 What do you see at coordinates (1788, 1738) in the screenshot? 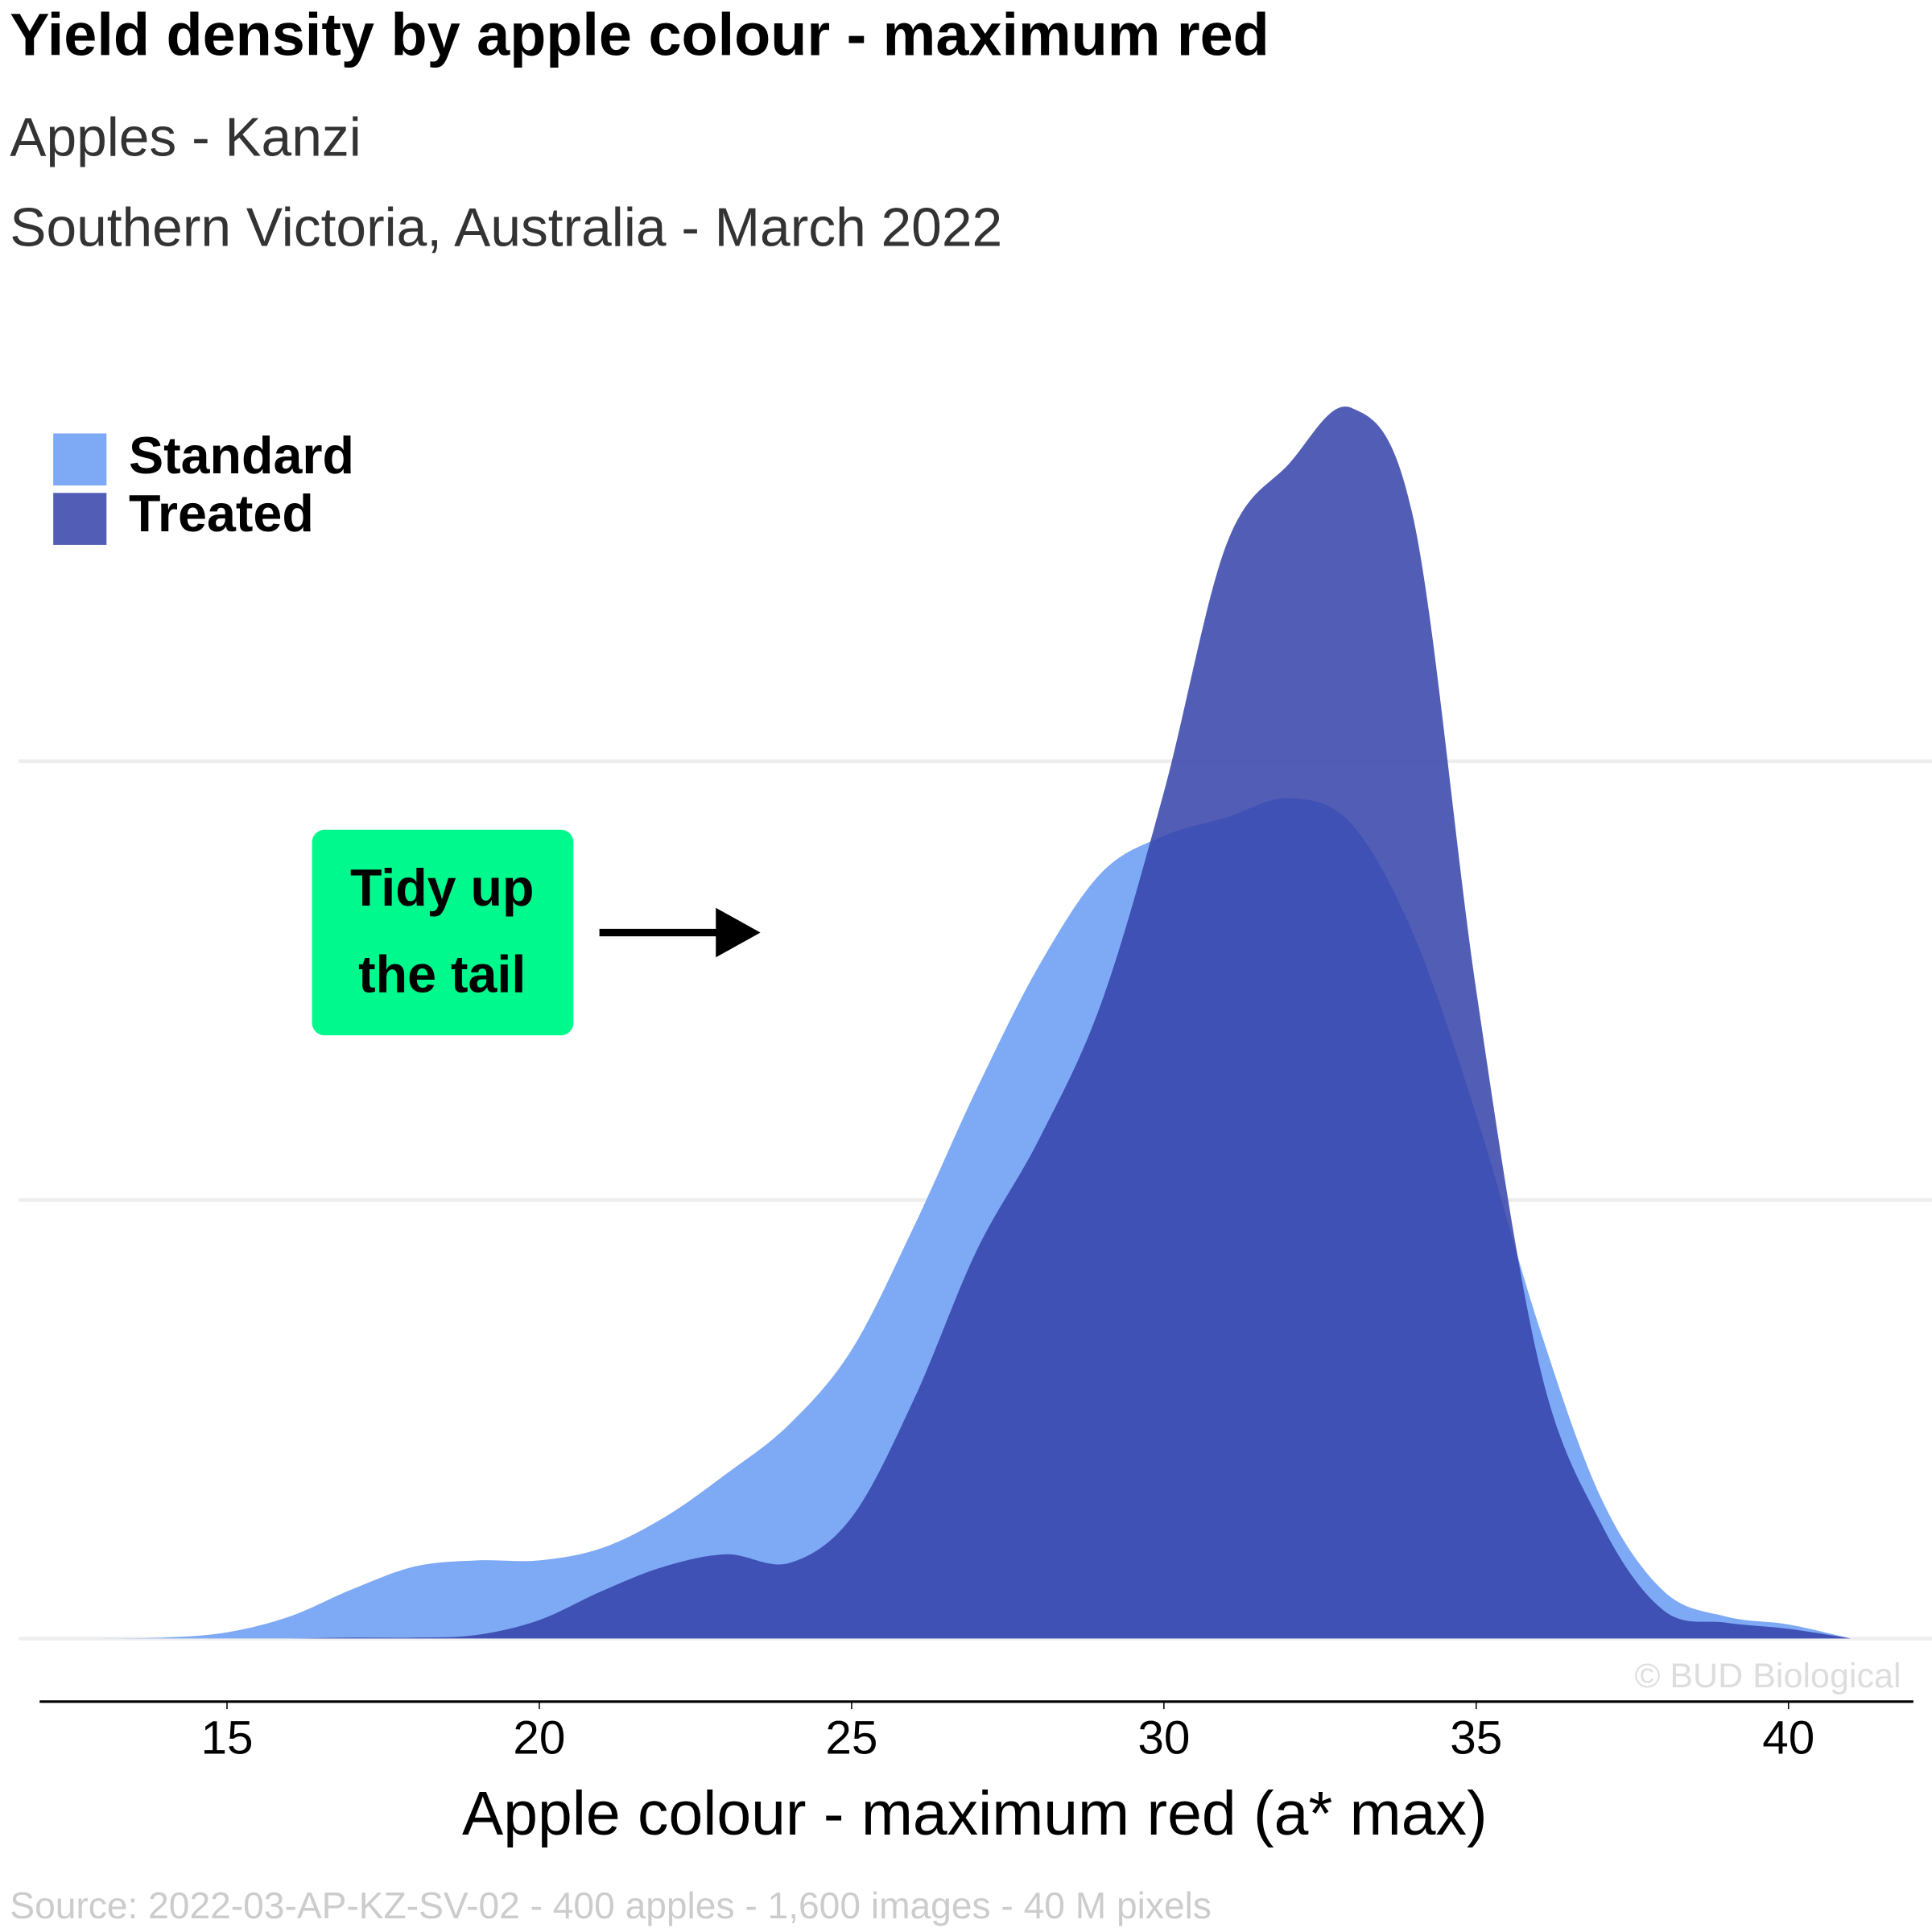
I see `x-tick-label: 40` at bounding box center [1788, 1738].